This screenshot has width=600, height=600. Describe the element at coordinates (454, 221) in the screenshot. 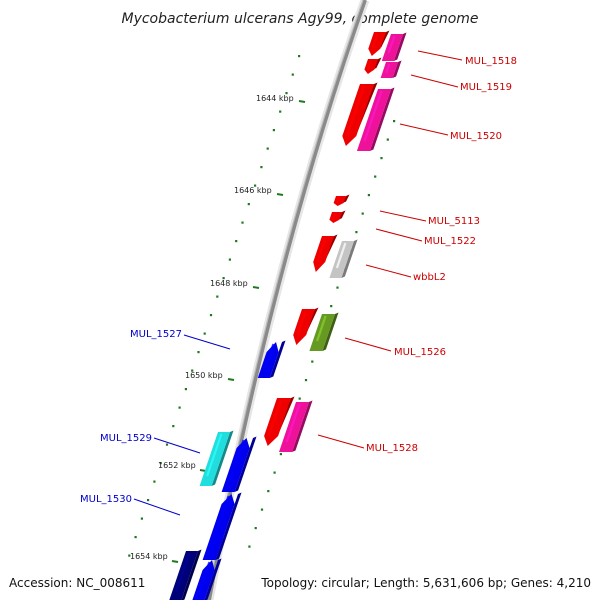

I see `gene-label-mul-5113: MUL_5113` at that location.